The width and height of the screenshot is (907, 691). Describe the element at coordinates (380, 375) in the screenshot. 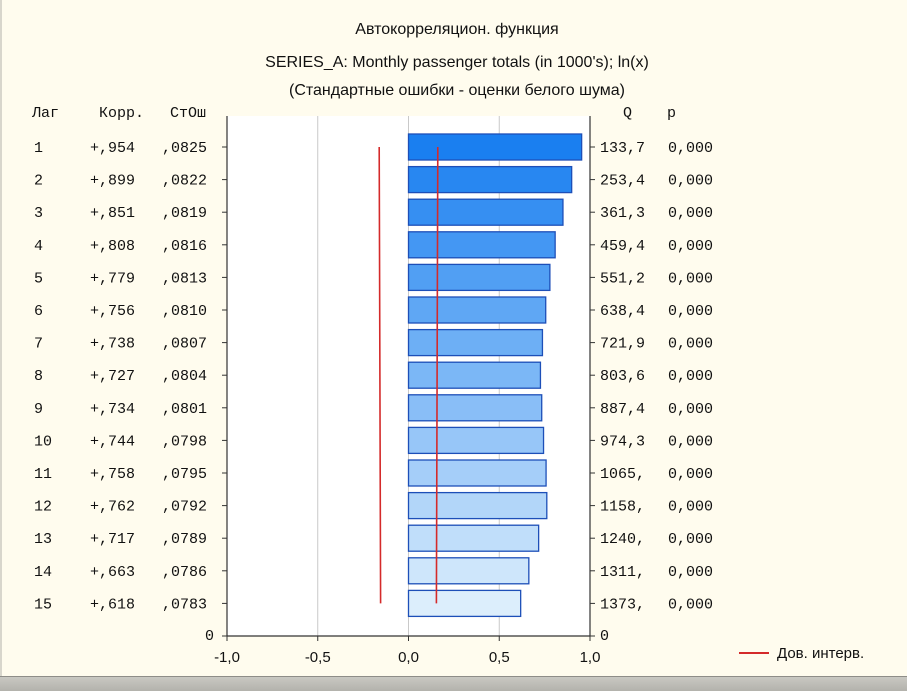

I see `ci-lower-line` at that location.